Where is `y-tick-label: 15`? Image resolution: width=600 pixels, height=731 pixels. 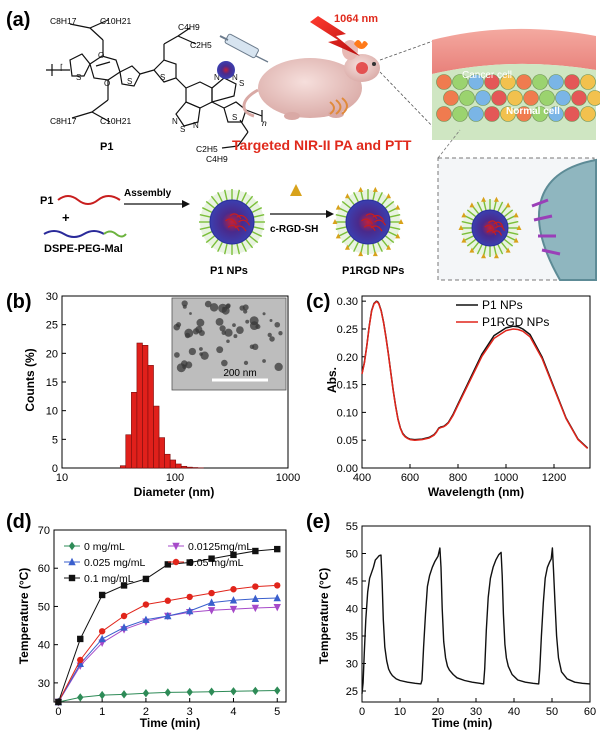
y-tick-label: 15 is located at coordinates (52, 383).